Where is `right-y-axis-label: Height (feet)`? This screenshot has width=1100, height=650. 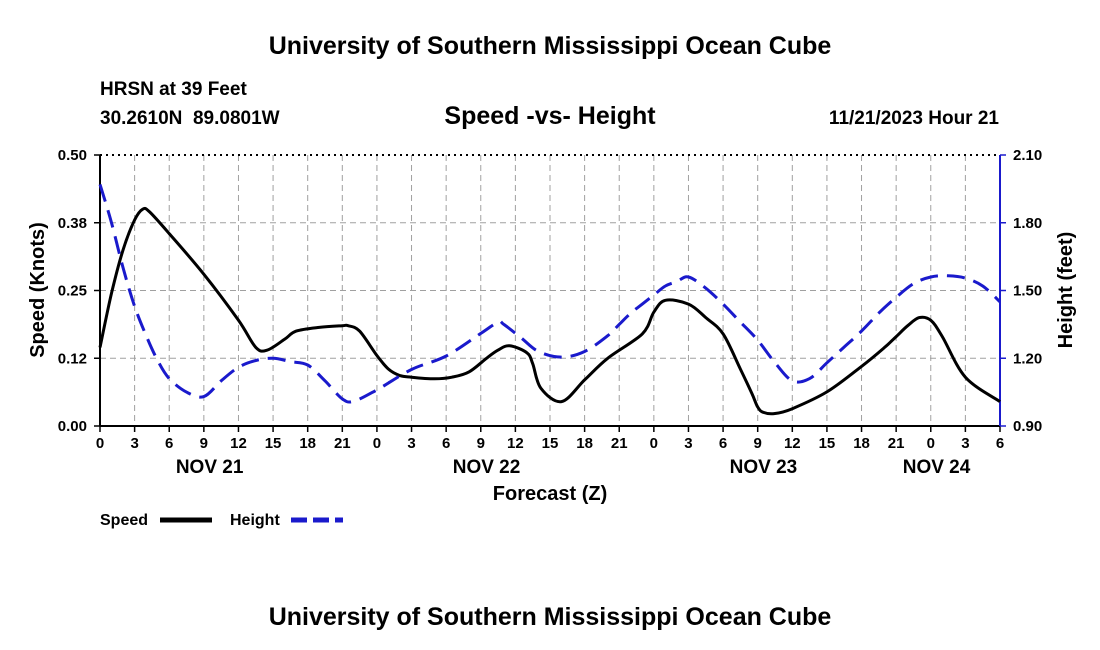
right-y-axis-label: Height (feet) is located at coordinates (1066, 290).